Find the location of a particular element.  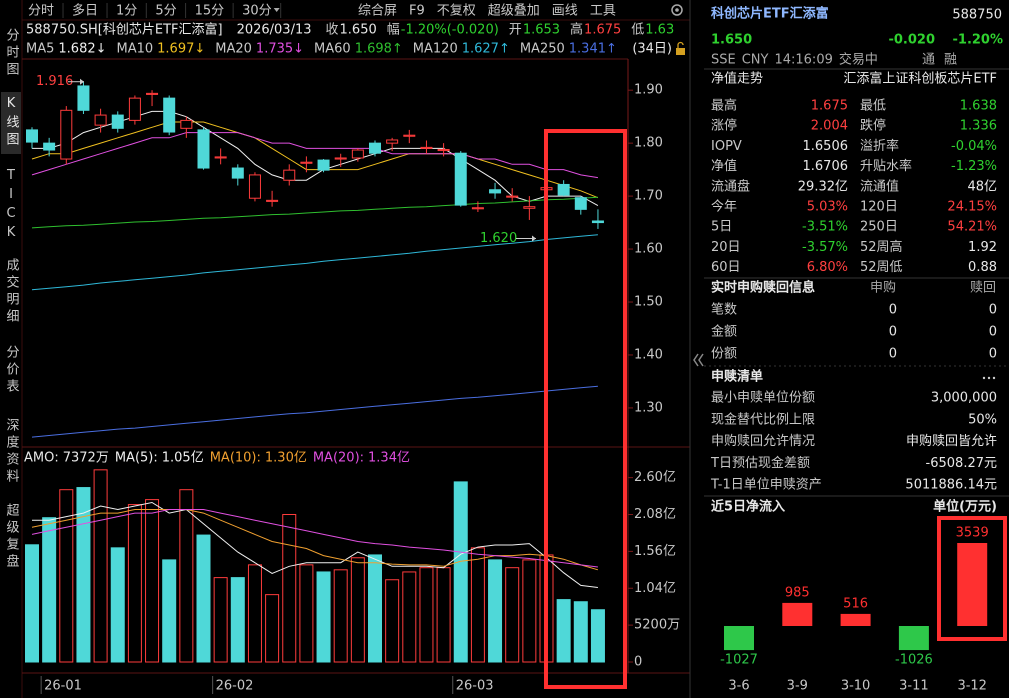

quote-label: 最低 is located at coordinates (873, 106).